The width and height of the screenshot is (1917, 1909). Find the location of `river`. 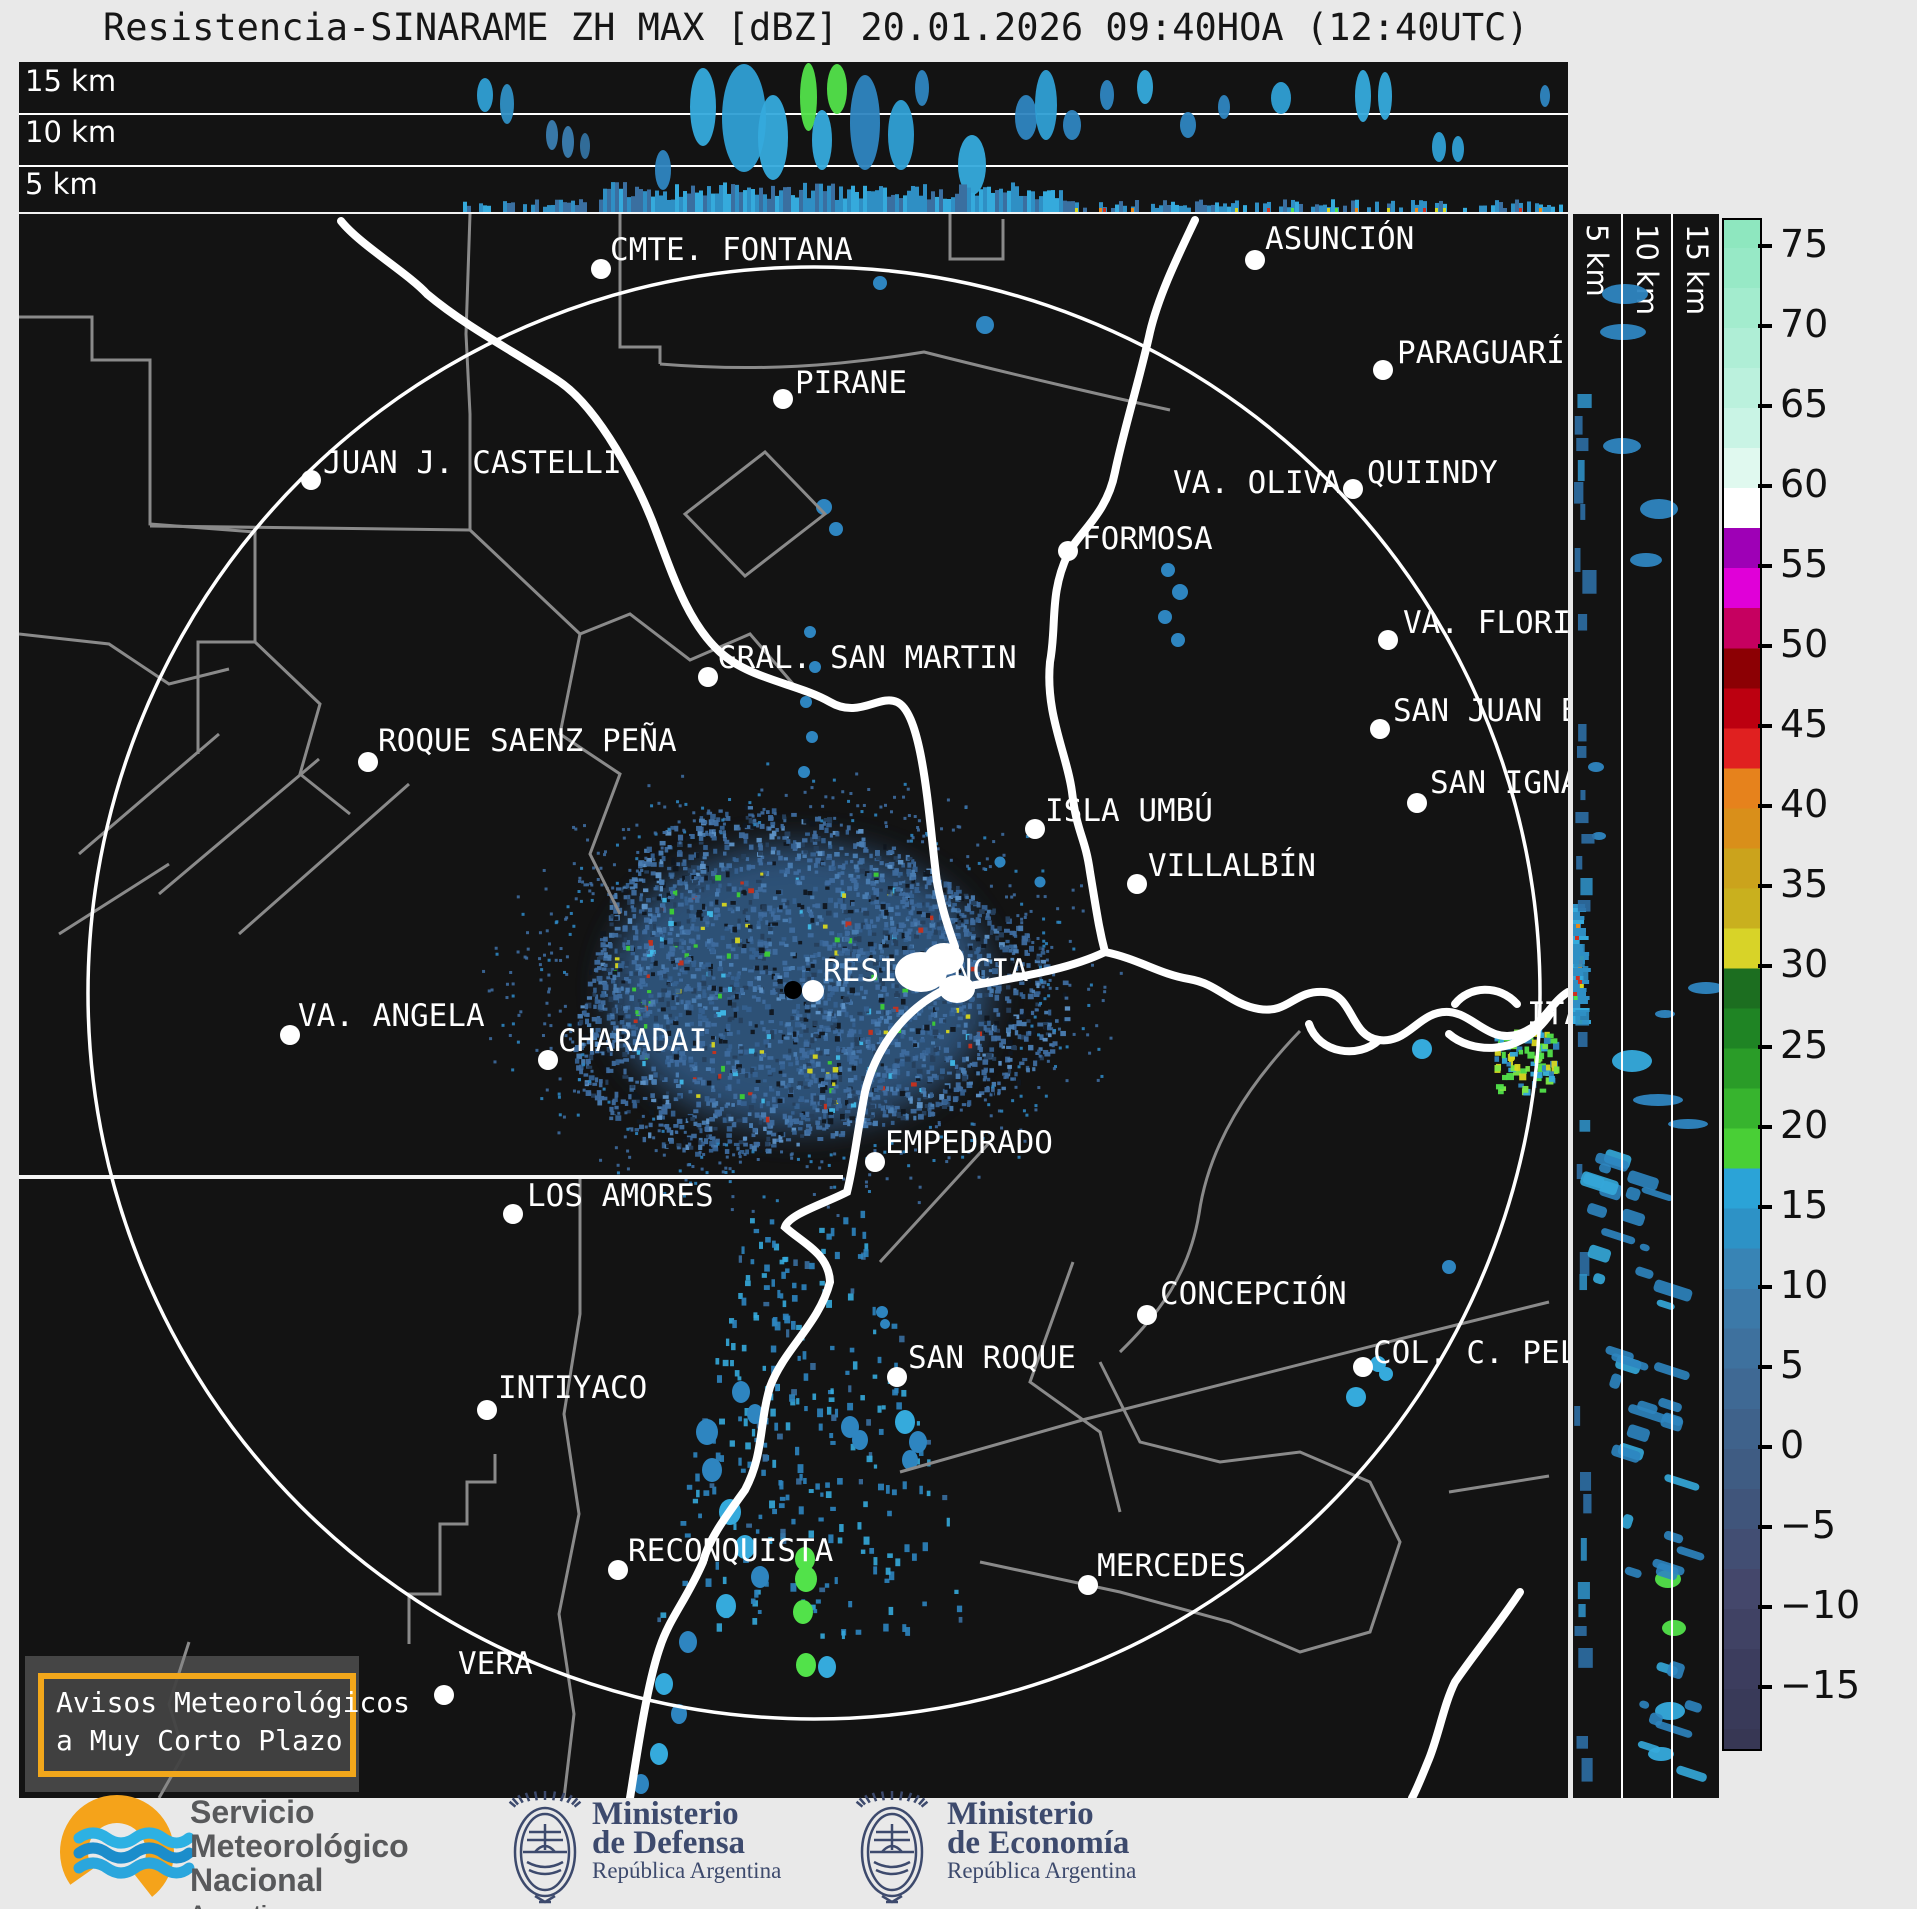

river is located at coordinates (1334, 996).